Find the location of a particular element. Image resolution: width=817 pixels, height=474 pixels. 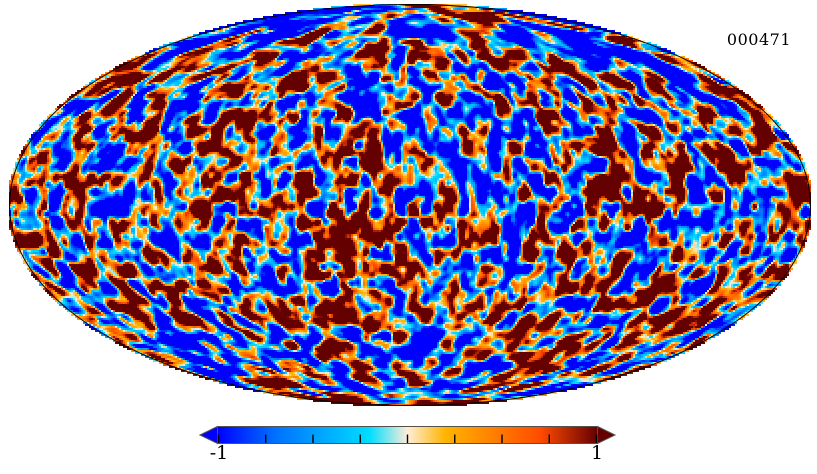

colorbar-min-label: -1 is located at coordinates (219, 453).